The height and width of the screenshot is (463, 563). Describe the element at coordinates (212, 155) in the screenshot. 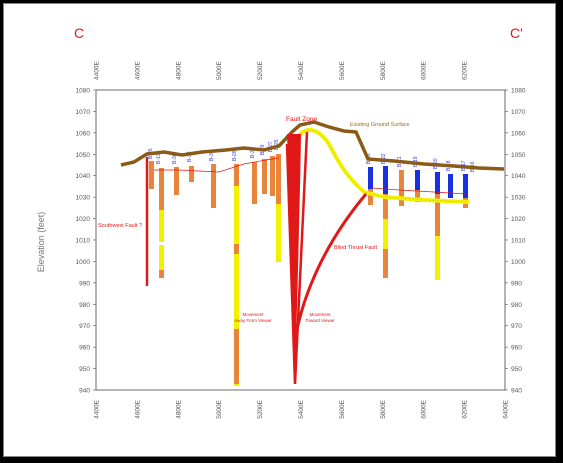

I see `borehole-label: B-30` at that location.